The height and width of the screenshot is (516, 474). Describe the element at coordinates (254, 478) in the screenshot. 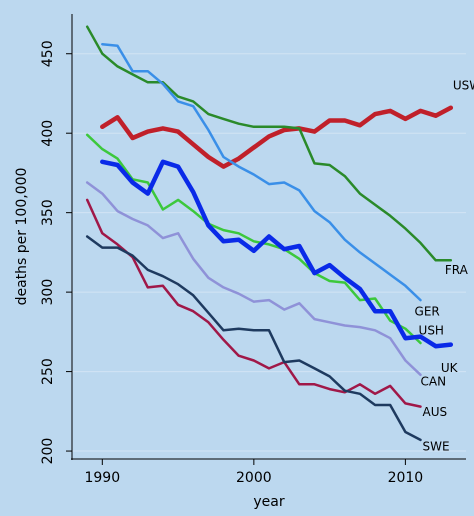

I see `x-tick-label: 2000` at that location.